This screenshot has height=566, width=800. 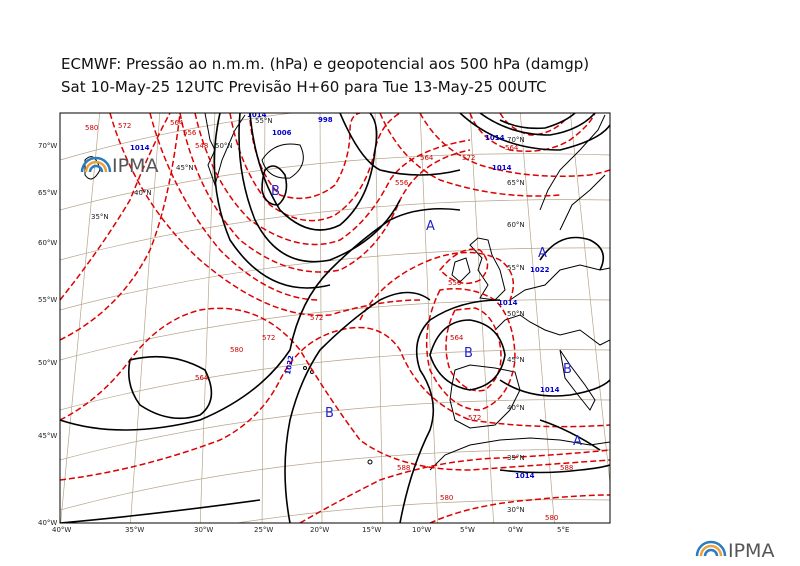 I want to click on ipma-logo-inset: IPMA, so click(x=119, y=166).